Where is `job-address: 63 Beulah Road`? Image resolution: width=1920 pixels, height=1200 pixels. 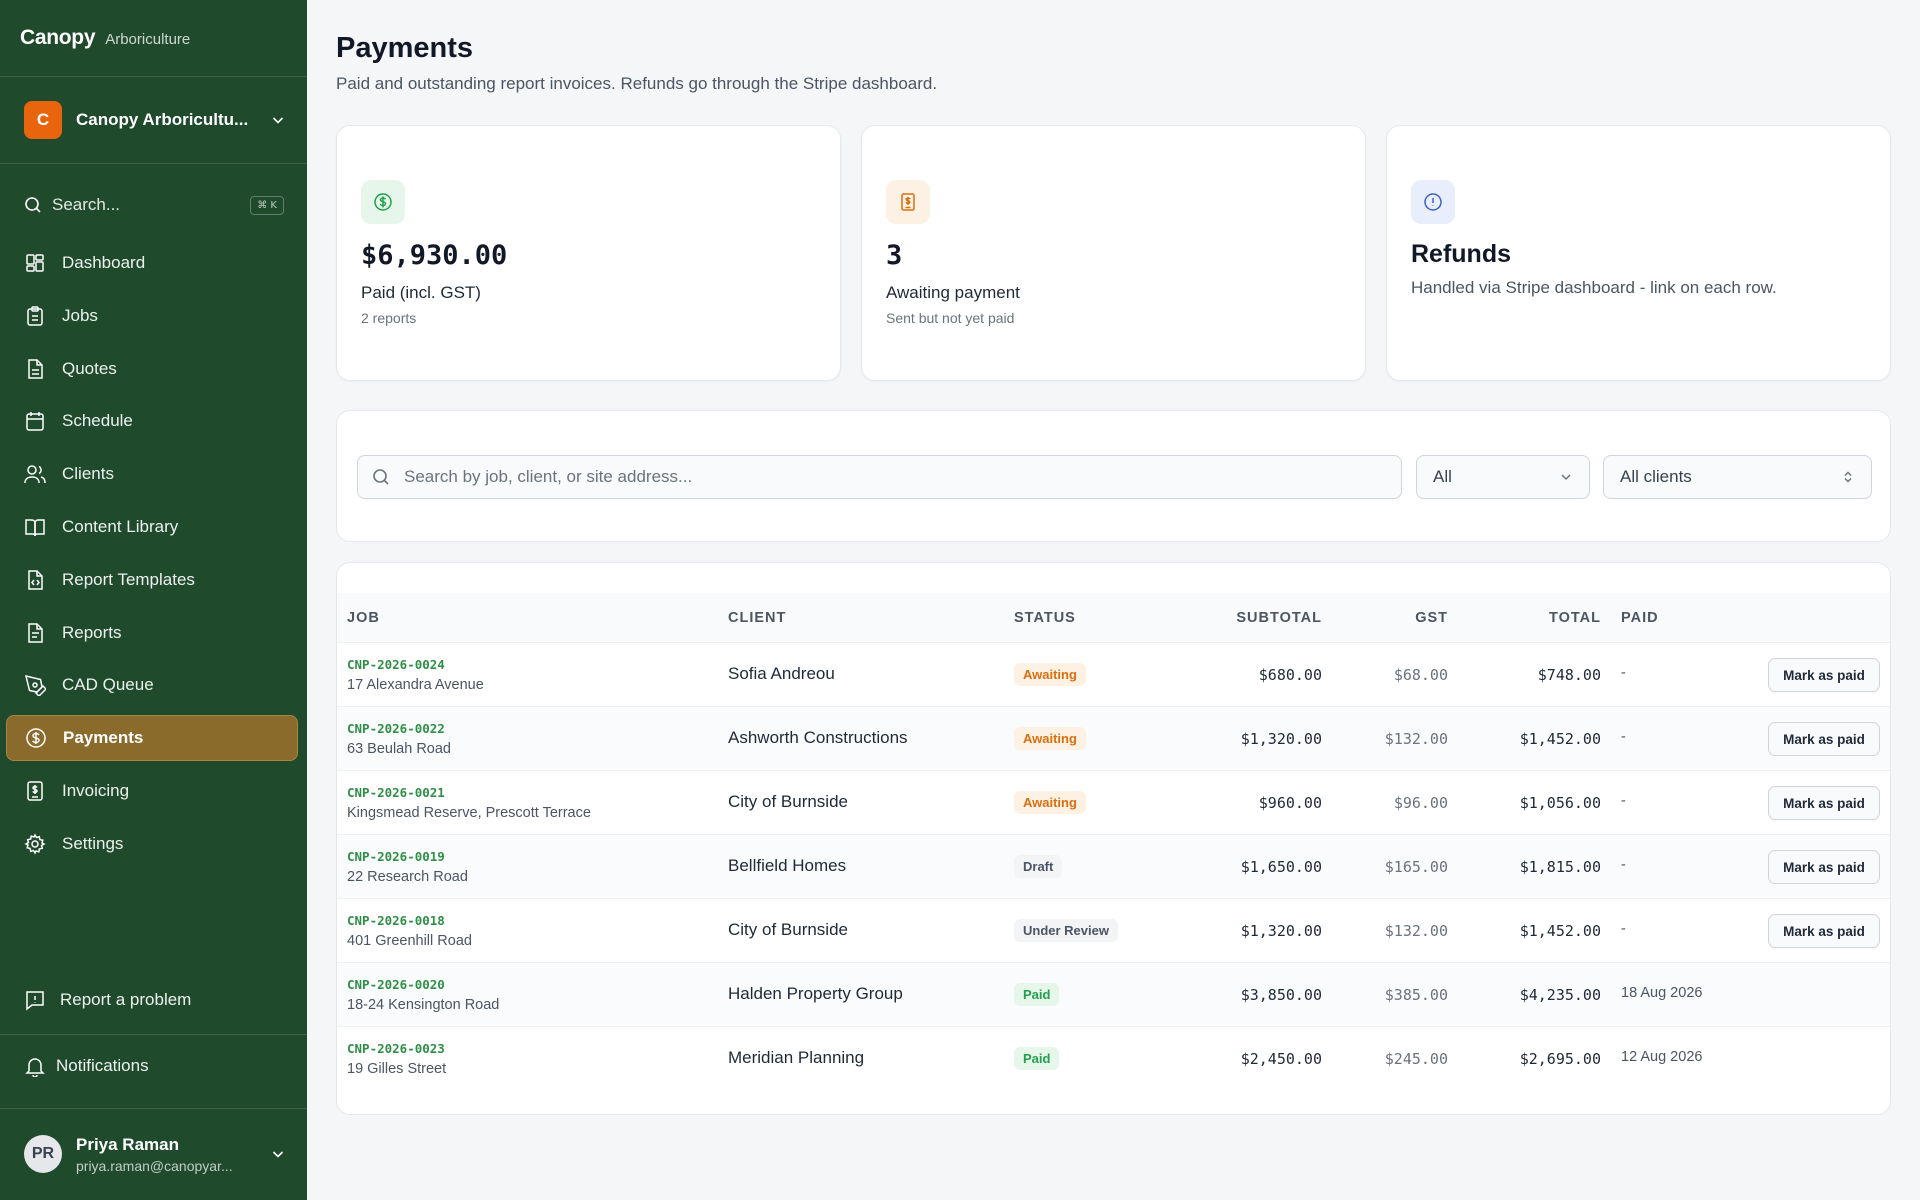 job-address: 63 Beulah Road is located at coordinates (399, 749).